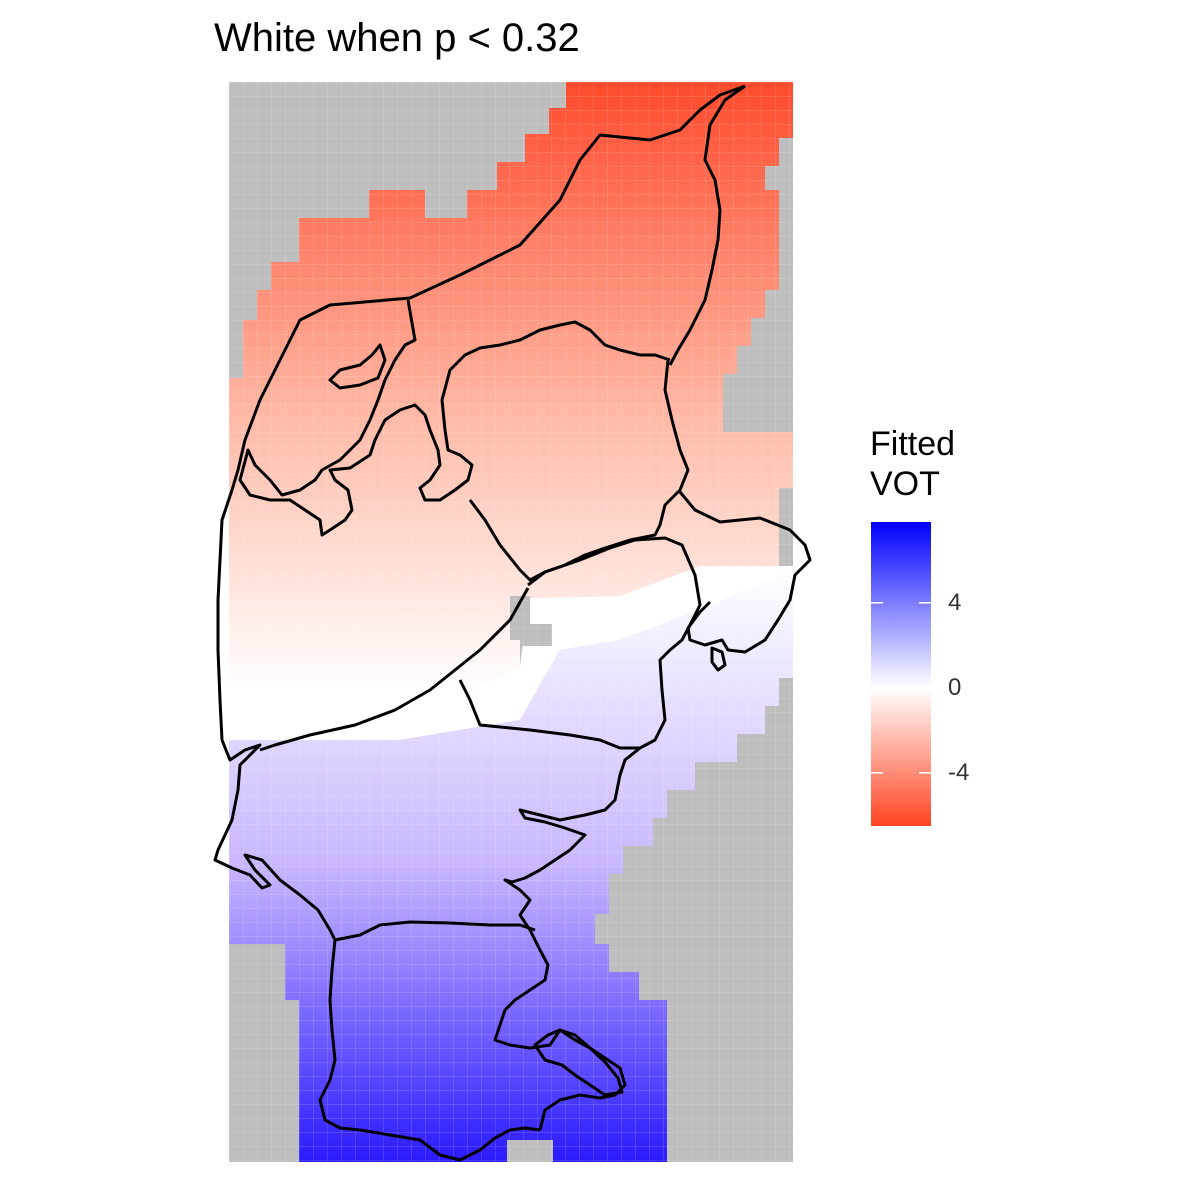 This screenshot has height=1200, width=1200. I want to click on colorbar-fill, so click(901, 674).